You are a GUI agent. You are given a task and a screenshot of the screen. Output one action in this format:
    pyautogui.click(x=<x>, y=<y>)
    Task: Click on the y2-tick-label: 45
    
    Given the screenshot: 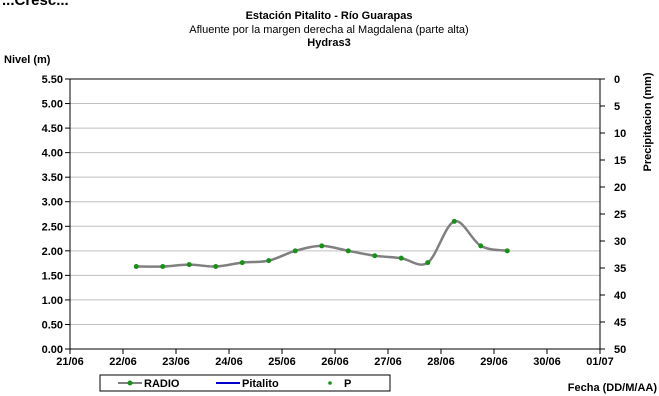 What is the action you would take?
    pyautogui.click(x=620, y=323)
    